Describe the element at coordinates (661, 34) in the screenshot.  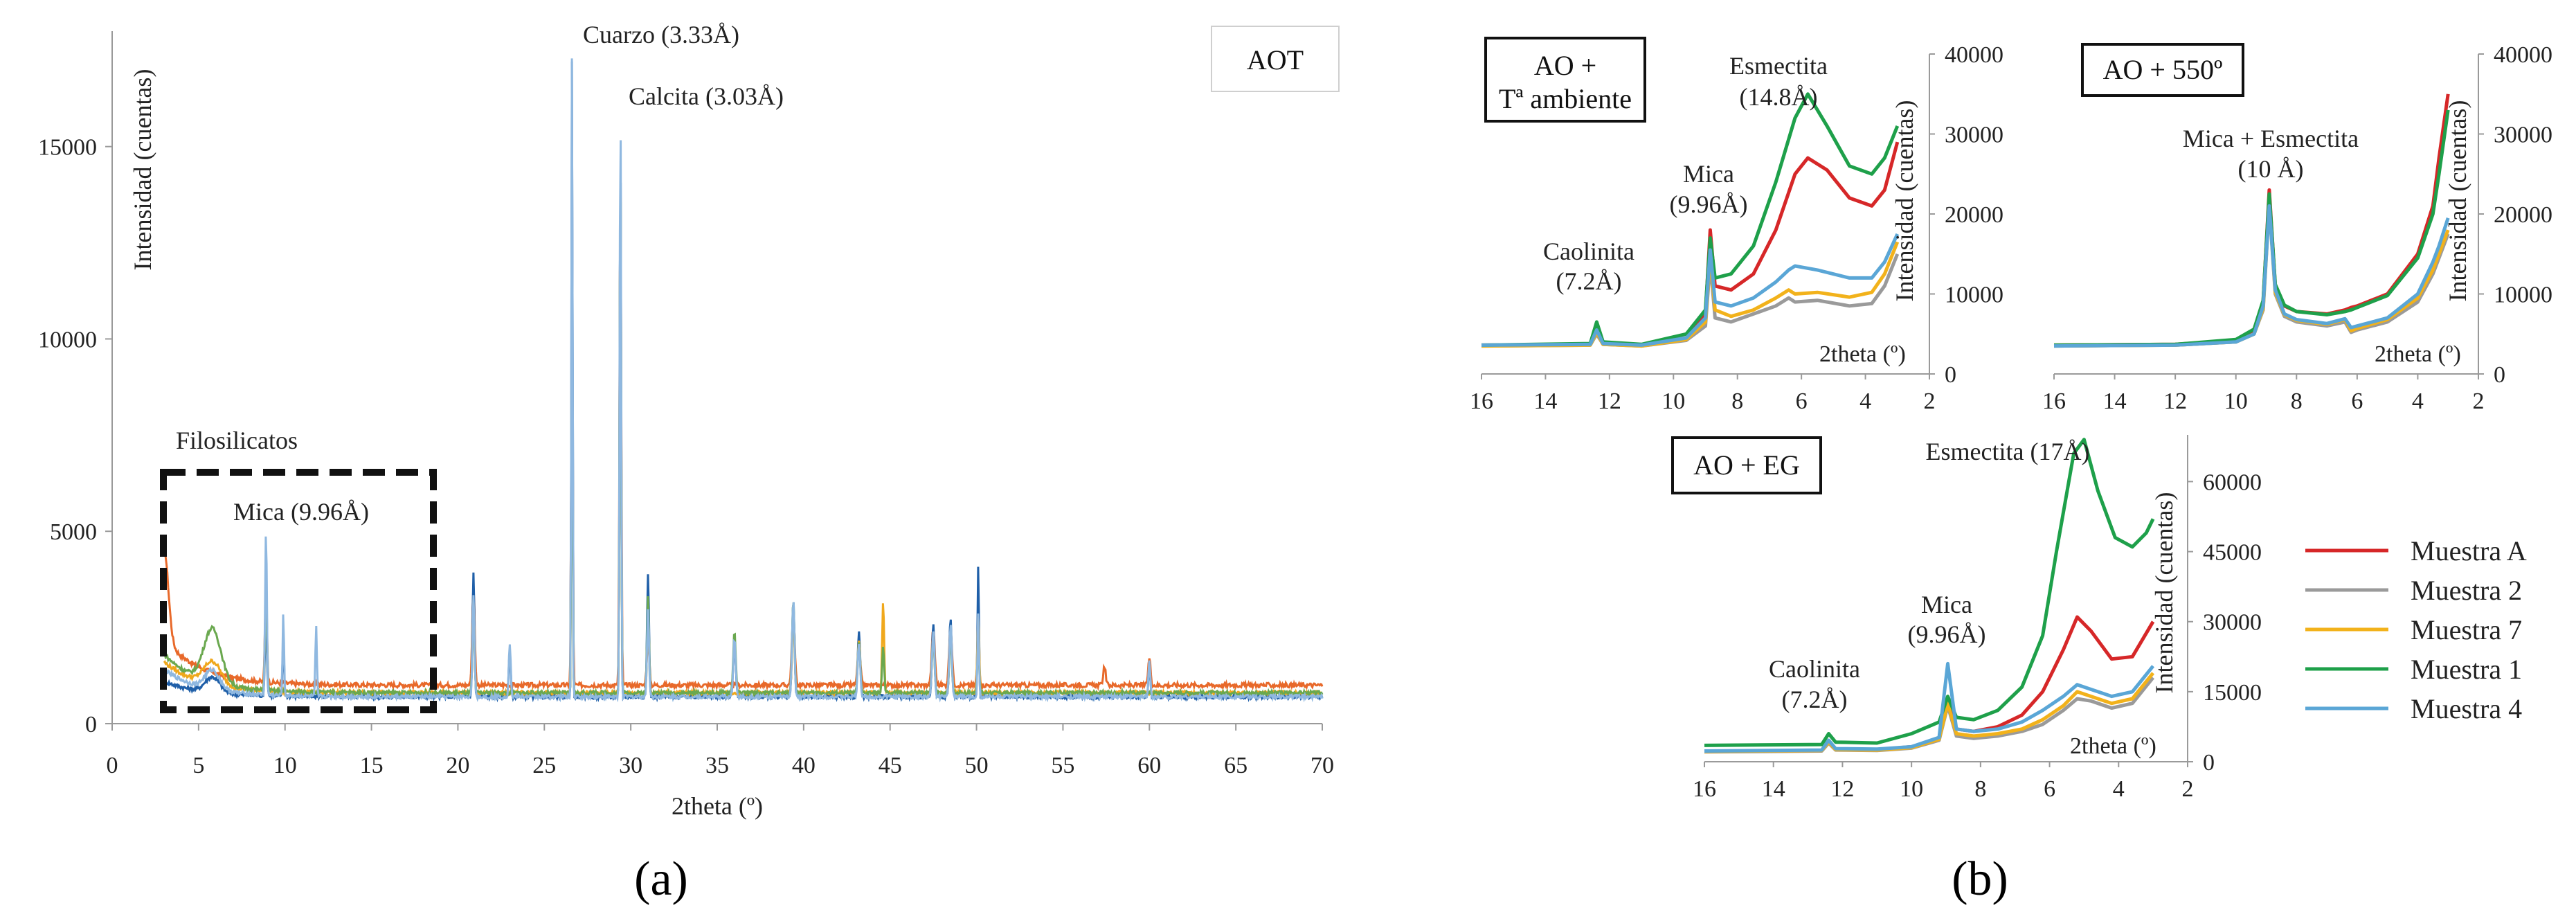
I see `annotation-cuarzo: Cuarzo (3.33Å)` at that location.